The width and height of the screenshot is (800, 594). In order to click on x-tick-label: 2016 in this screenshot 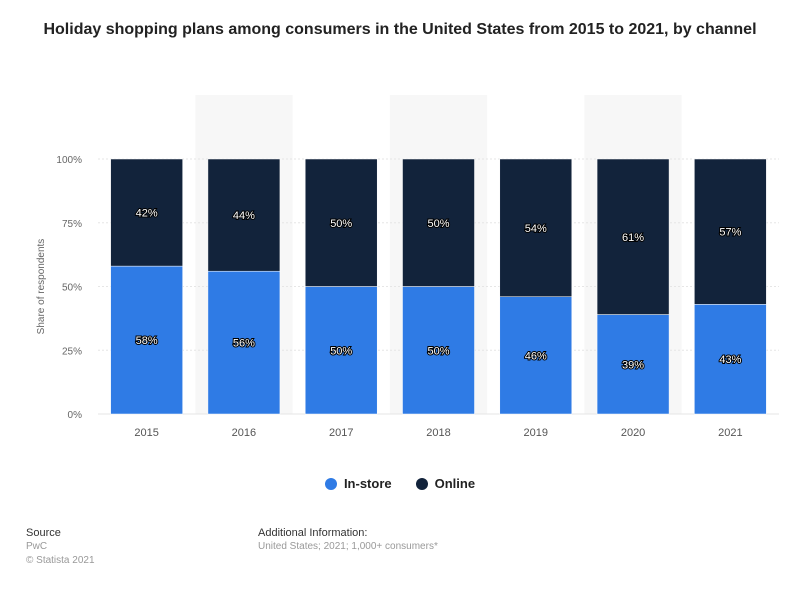, I will do `click(244, 433)`.